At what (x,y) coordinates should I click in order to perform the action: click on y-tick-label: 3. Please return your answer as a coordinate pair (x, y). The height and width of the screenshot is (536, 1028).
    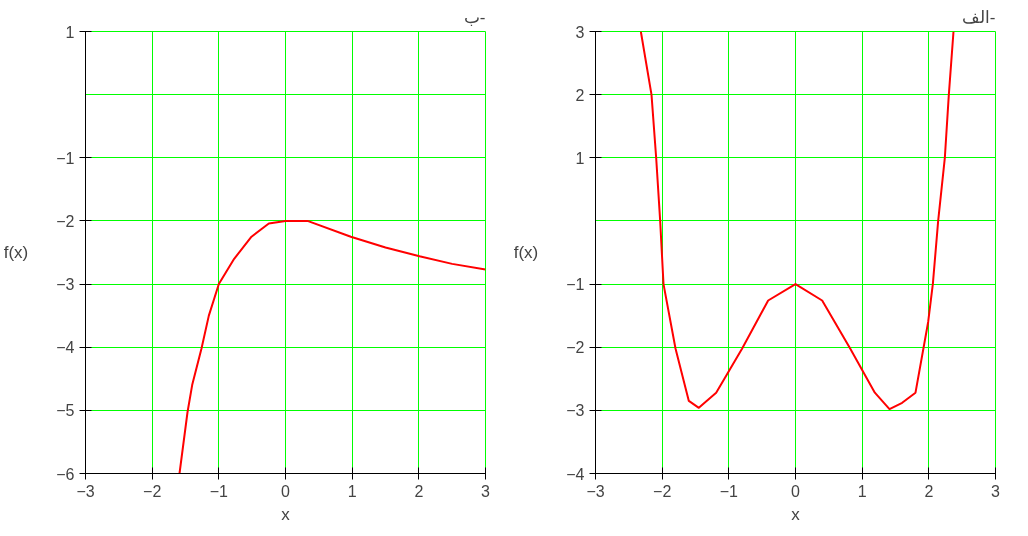
    Looking at the image, I should click on (580, 32).